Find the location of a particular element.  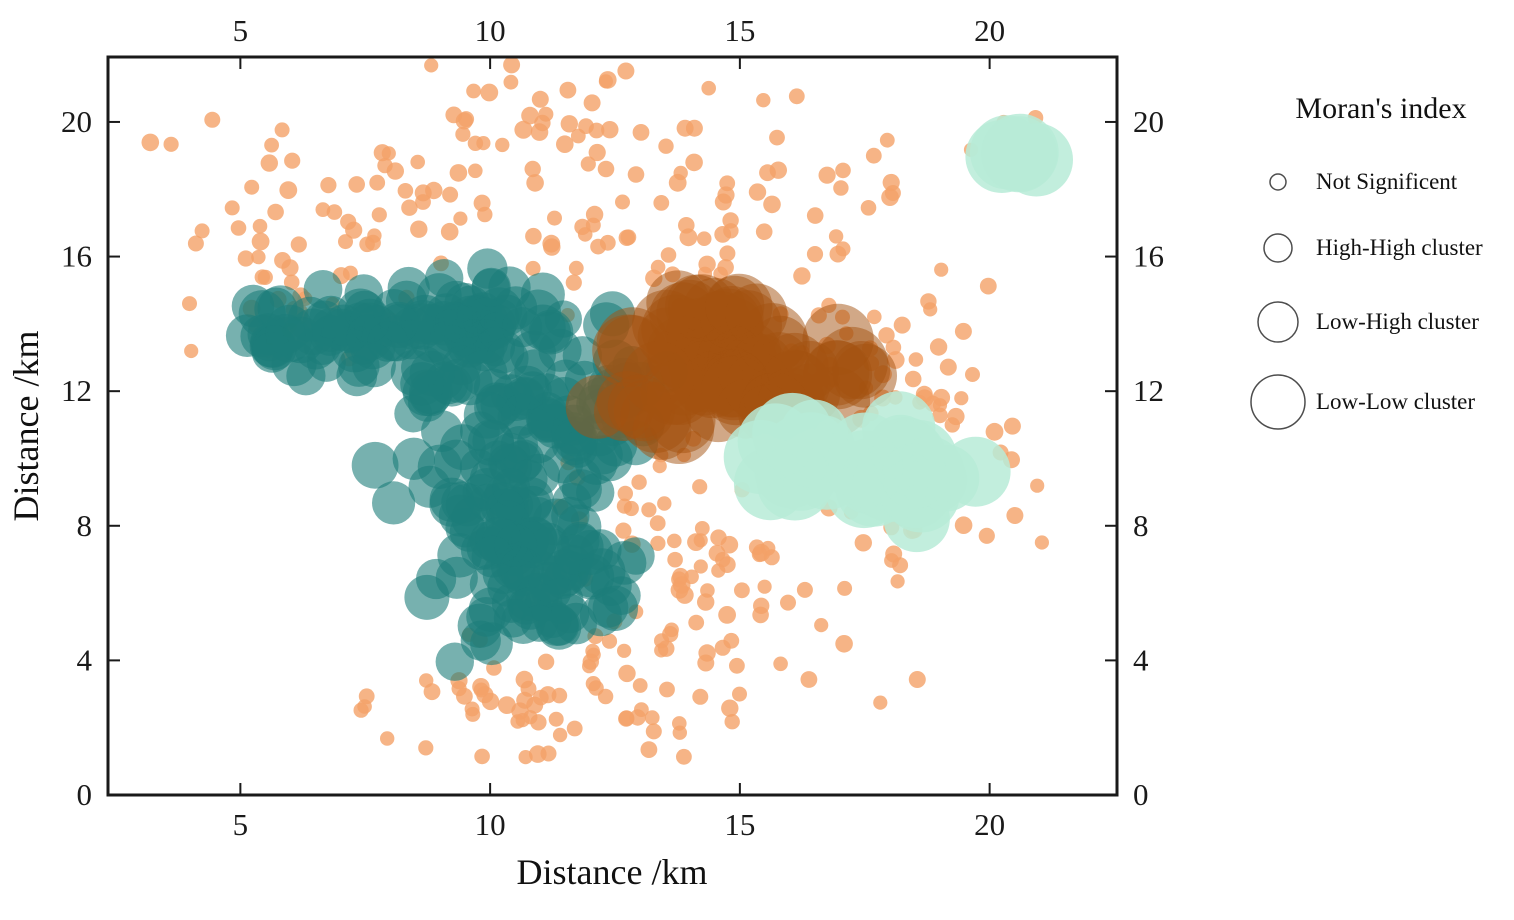

y-tick-label-right: 0 is located at coordinates (1141, 794).